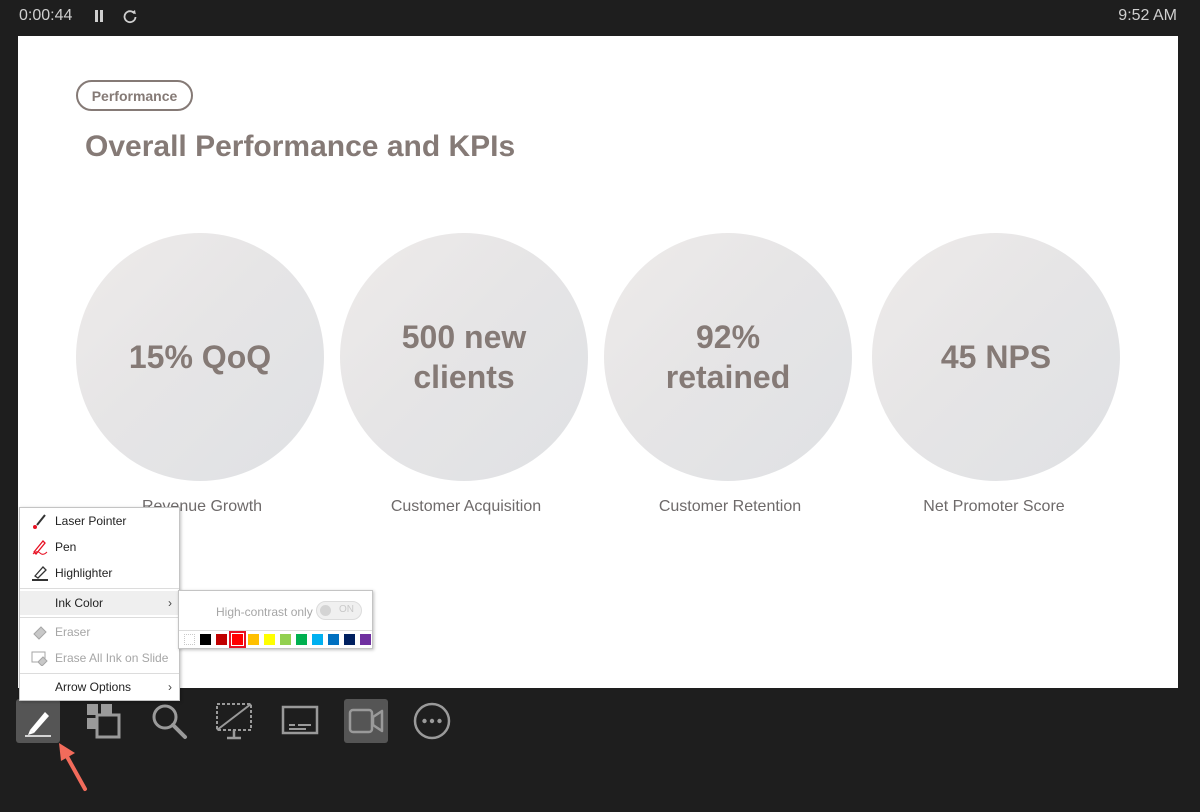 The width and height of the screenshot is (1200, 812). What do you see at coordinates (730, 506) in the screenshot?
I see `kpi-label: Customer Retention` at bounding box center [730, 506].